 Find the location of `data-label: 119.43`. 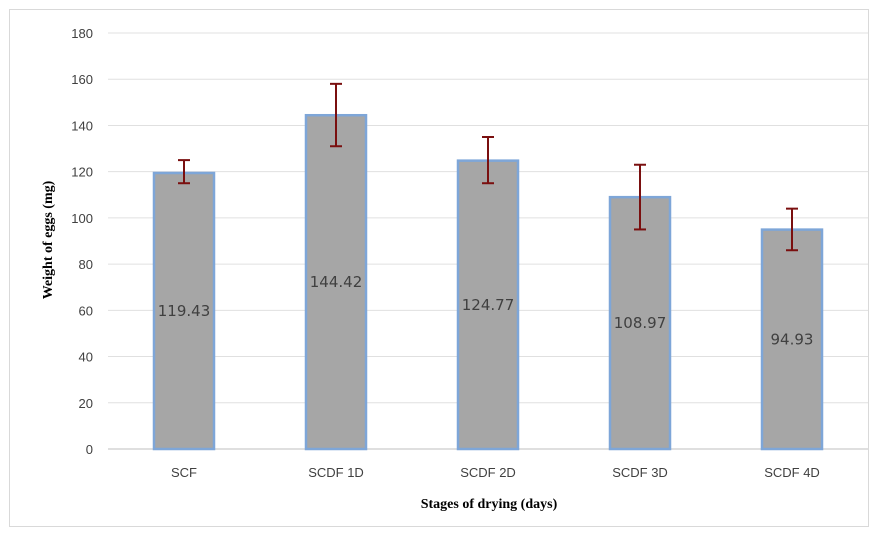

data-label: 119.43 is located at coordinates (184, 311).